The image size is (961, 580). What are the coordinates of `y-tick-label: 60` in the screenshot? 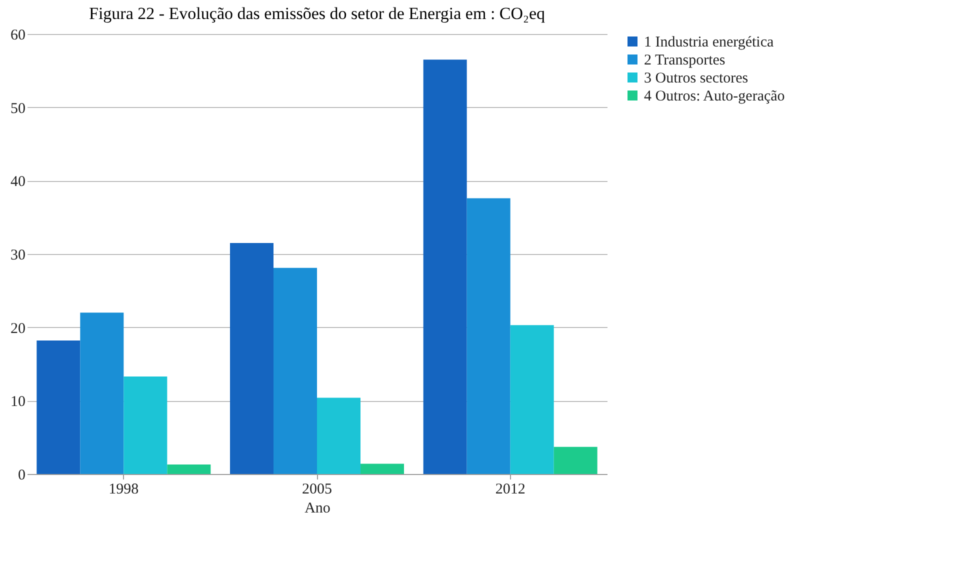 It's located at (18, 36).